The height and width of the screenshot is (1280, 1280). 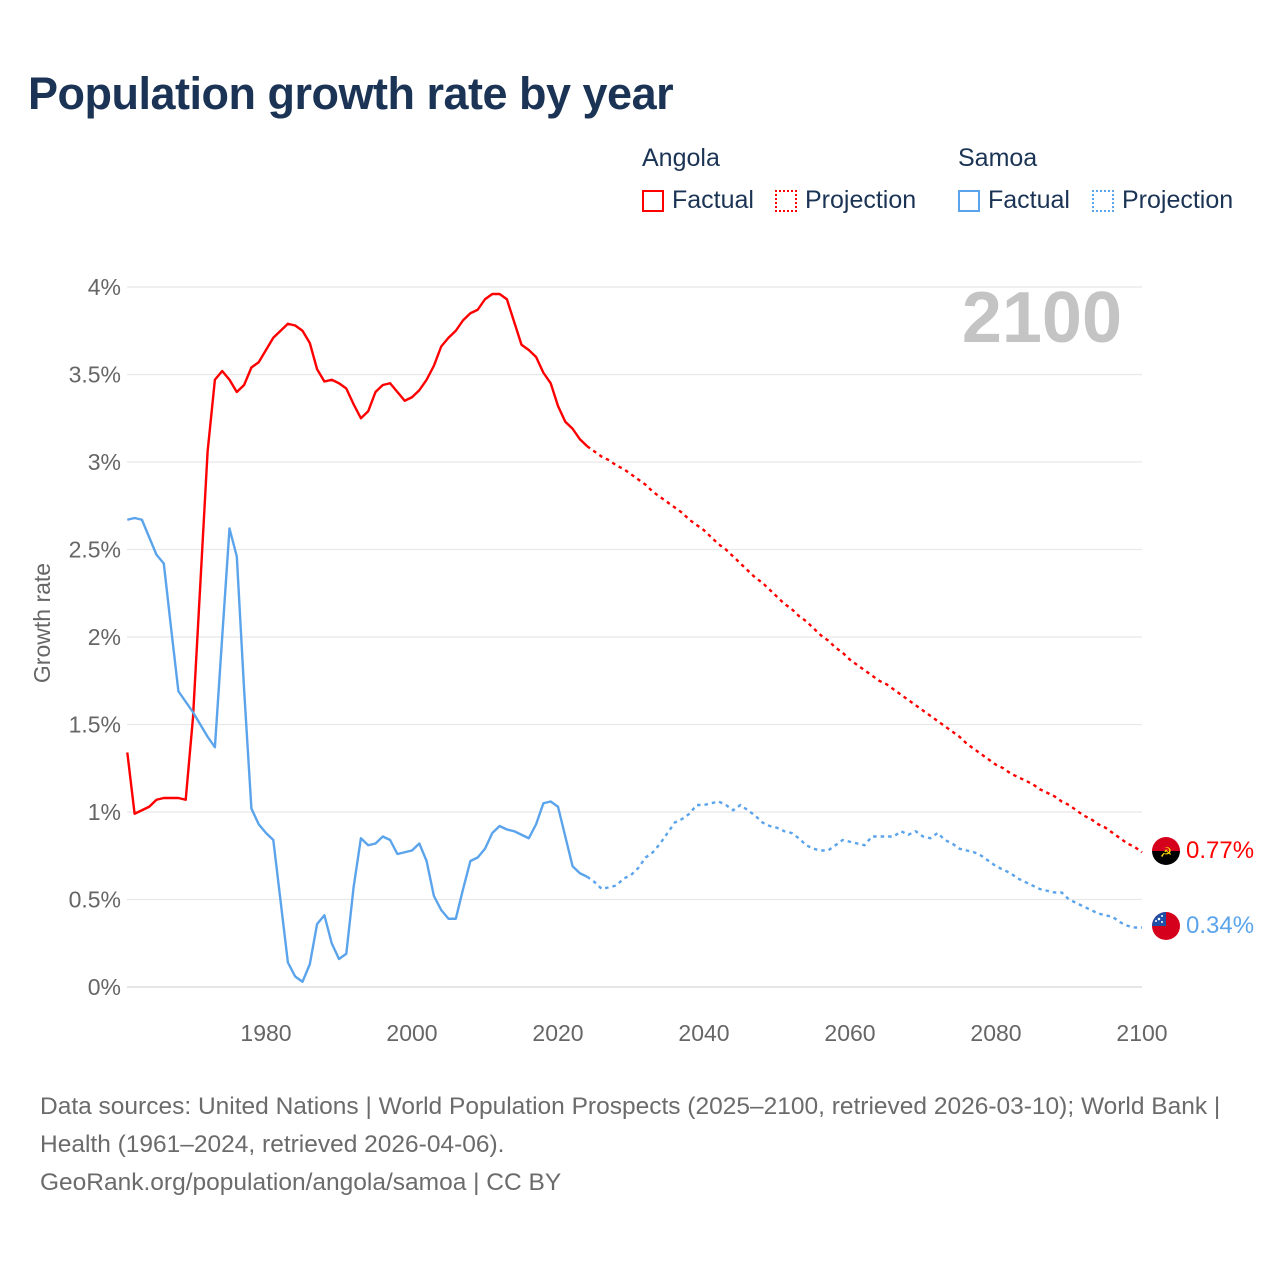 I want to click on angola-flag-icon: ☭, so click(x=1166, y=851).